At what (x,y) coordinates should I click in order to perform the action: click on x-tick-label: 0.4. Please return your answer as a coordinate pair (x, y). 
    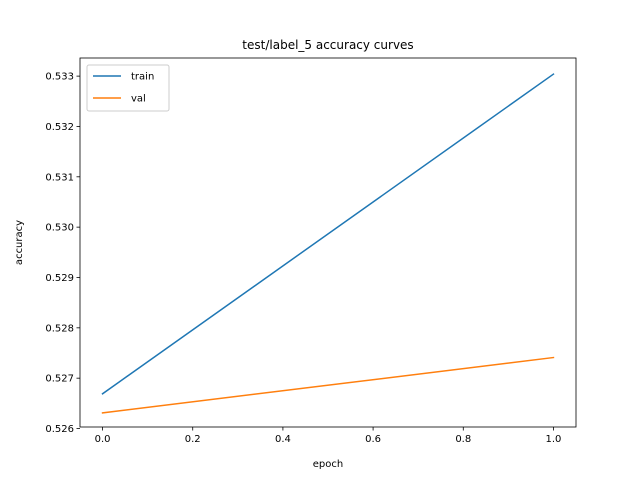
    Looking at the image, I should click on (283, 439).